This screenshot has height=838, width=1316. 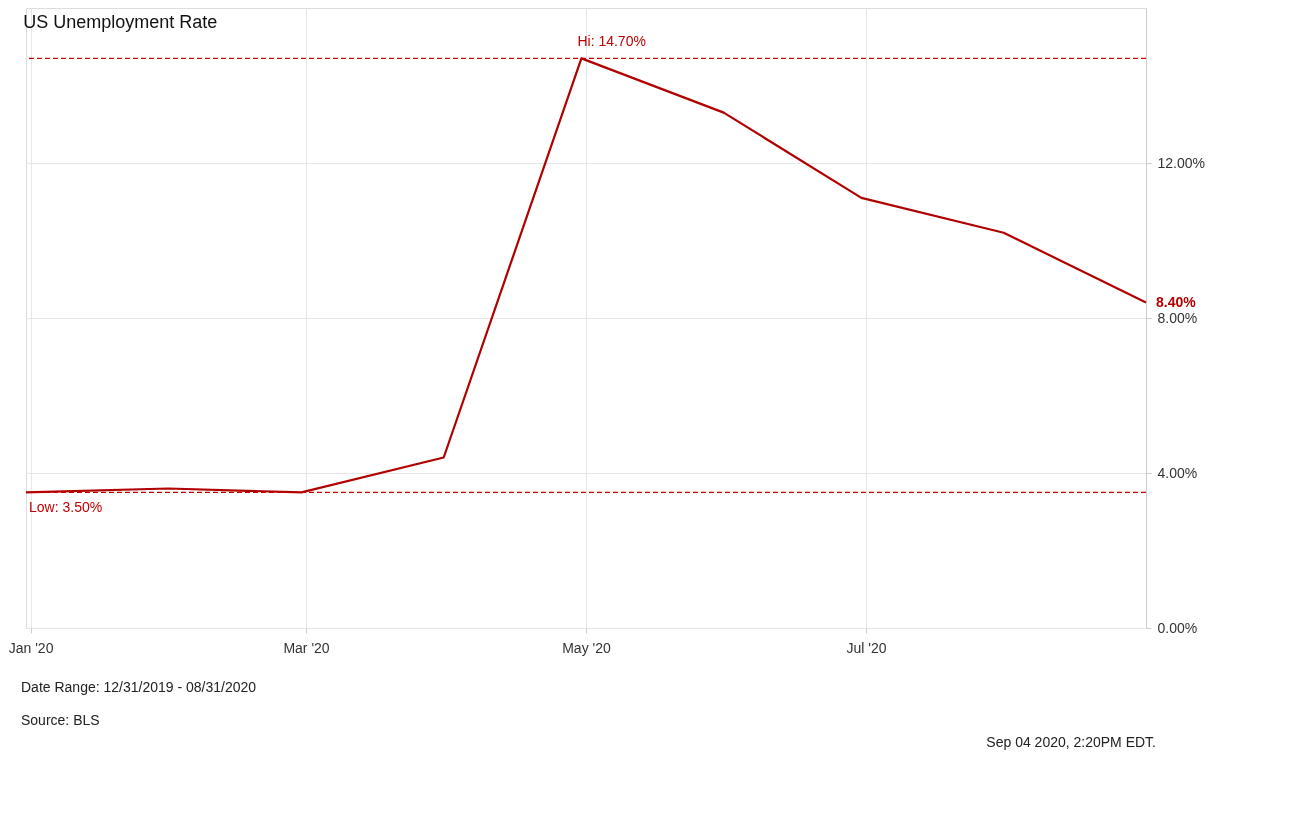 I want to click on y-tick-label: 4.00%, so click(x=1177, y=472).